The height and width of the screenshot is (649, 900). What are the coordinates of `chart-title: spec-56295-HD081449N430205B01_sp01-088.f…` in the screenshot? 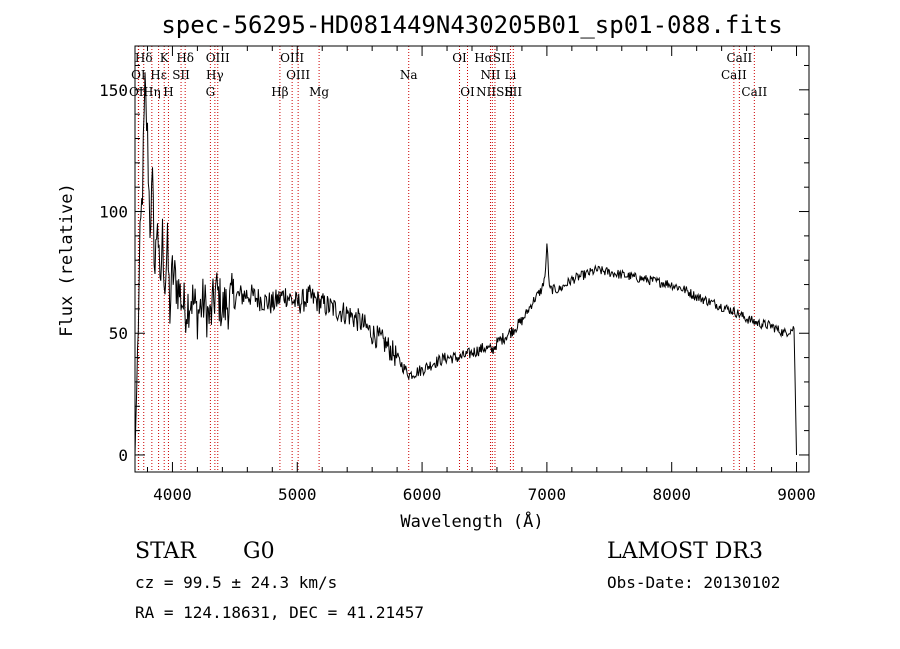 It's located at (471, 25).